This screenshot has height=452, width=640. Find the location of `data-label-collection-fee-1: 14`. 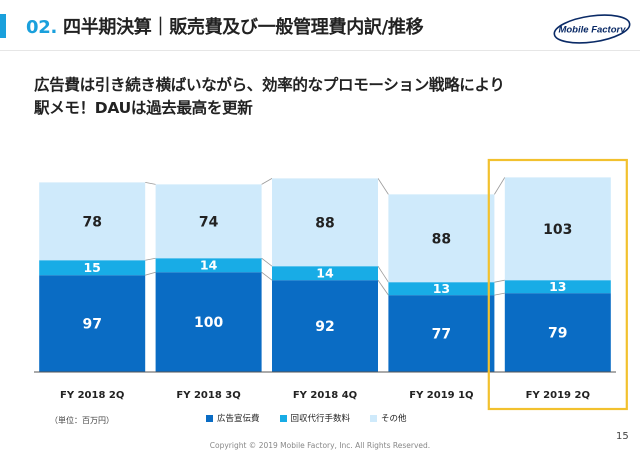

data-label-collection-fee-1: 14 is located at coordinates (209, 265).